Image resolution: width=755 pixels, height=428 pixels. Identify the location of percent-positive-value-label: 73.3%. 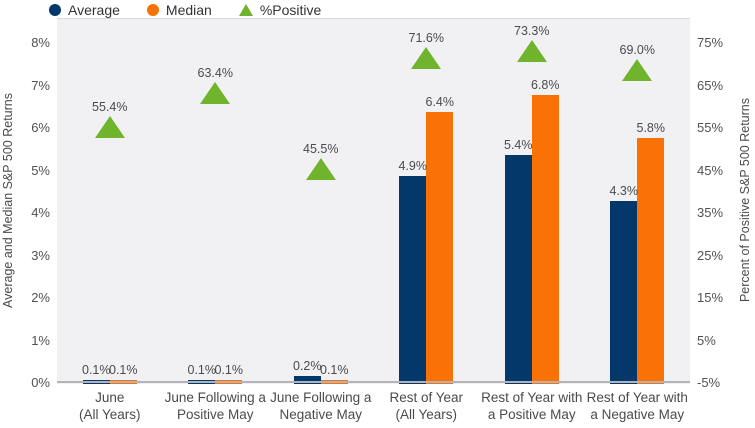
(532, 31).